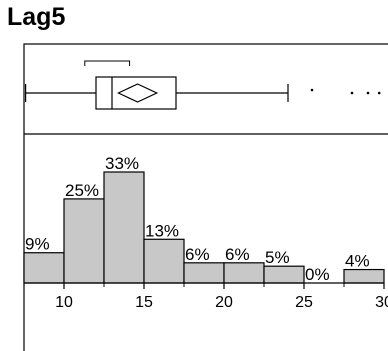 The width and height of the screenshot is (388, 351). I want to click on bar-label: 4%, so click(357, 261).